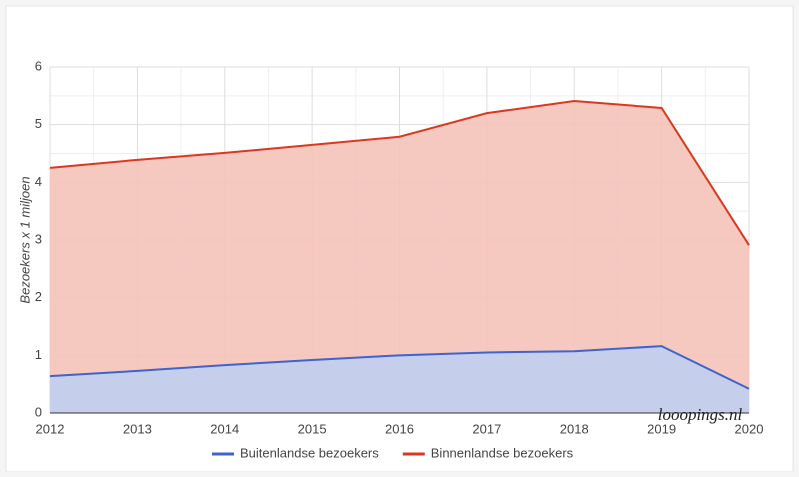  What do you see at coordinates (137, 428) in the screenshot?
I see `x-tick-label: 2013` at bounding box center [137, 428].